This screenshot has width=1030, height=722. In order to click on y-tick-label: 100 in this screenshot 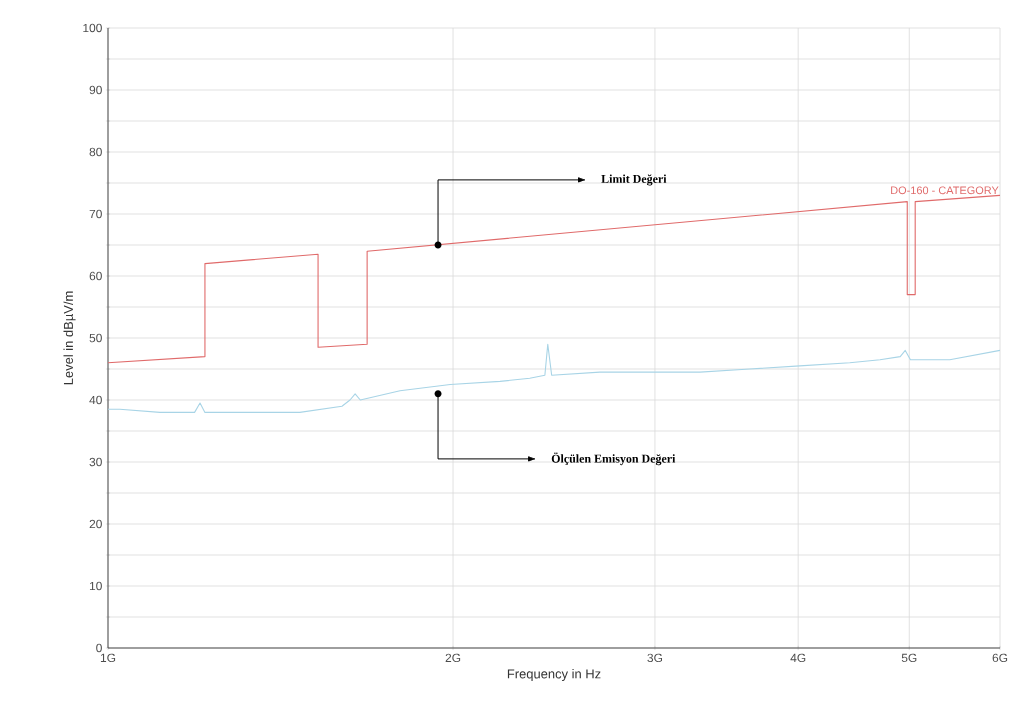, I will do `click(92, 28)`.